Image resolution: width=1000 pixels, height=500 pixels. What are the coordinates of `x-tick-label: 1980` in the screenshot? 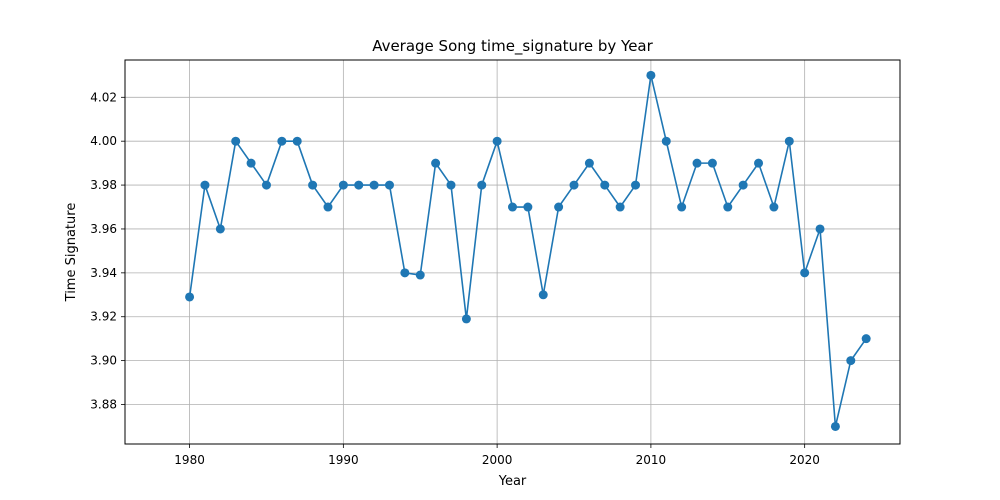 It's located at (189, 460).